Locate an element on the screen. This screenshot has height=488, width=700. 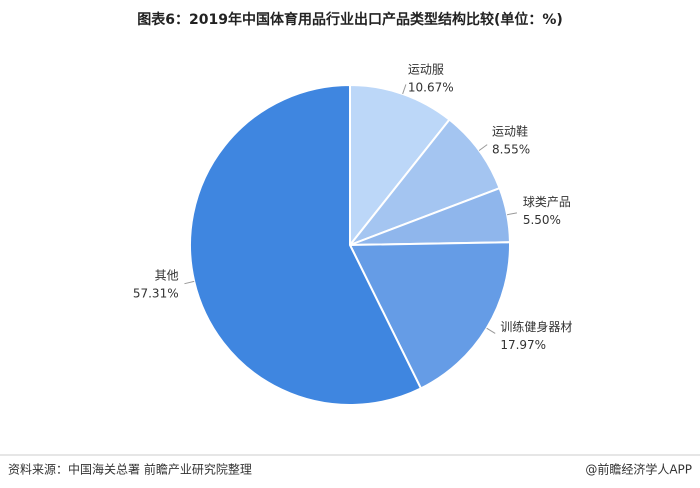
slice-label: 运动鞋 is located at coordinates (510, 131).